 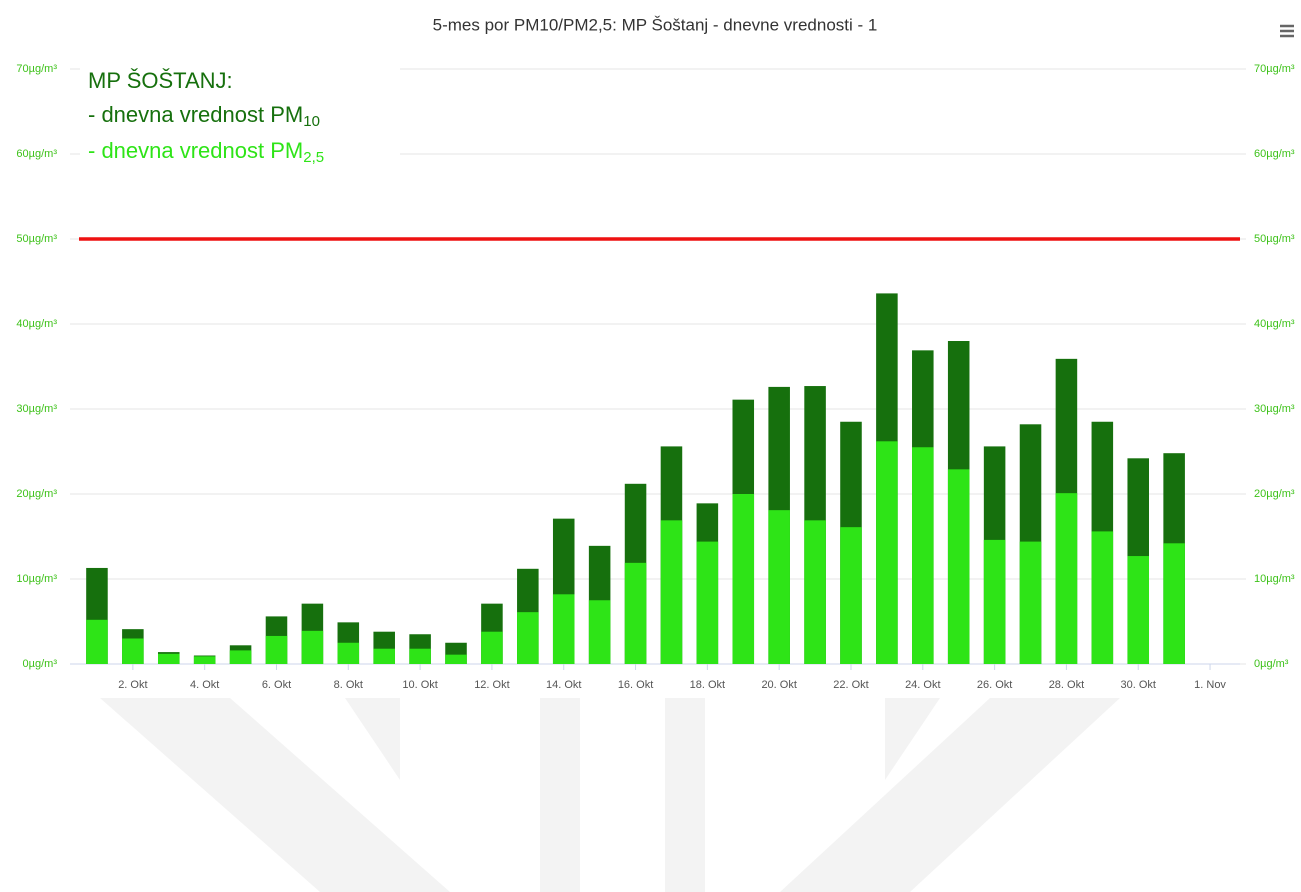 I want to click on y-tick-label: 40µg/m³, so click(x=36, y=324).